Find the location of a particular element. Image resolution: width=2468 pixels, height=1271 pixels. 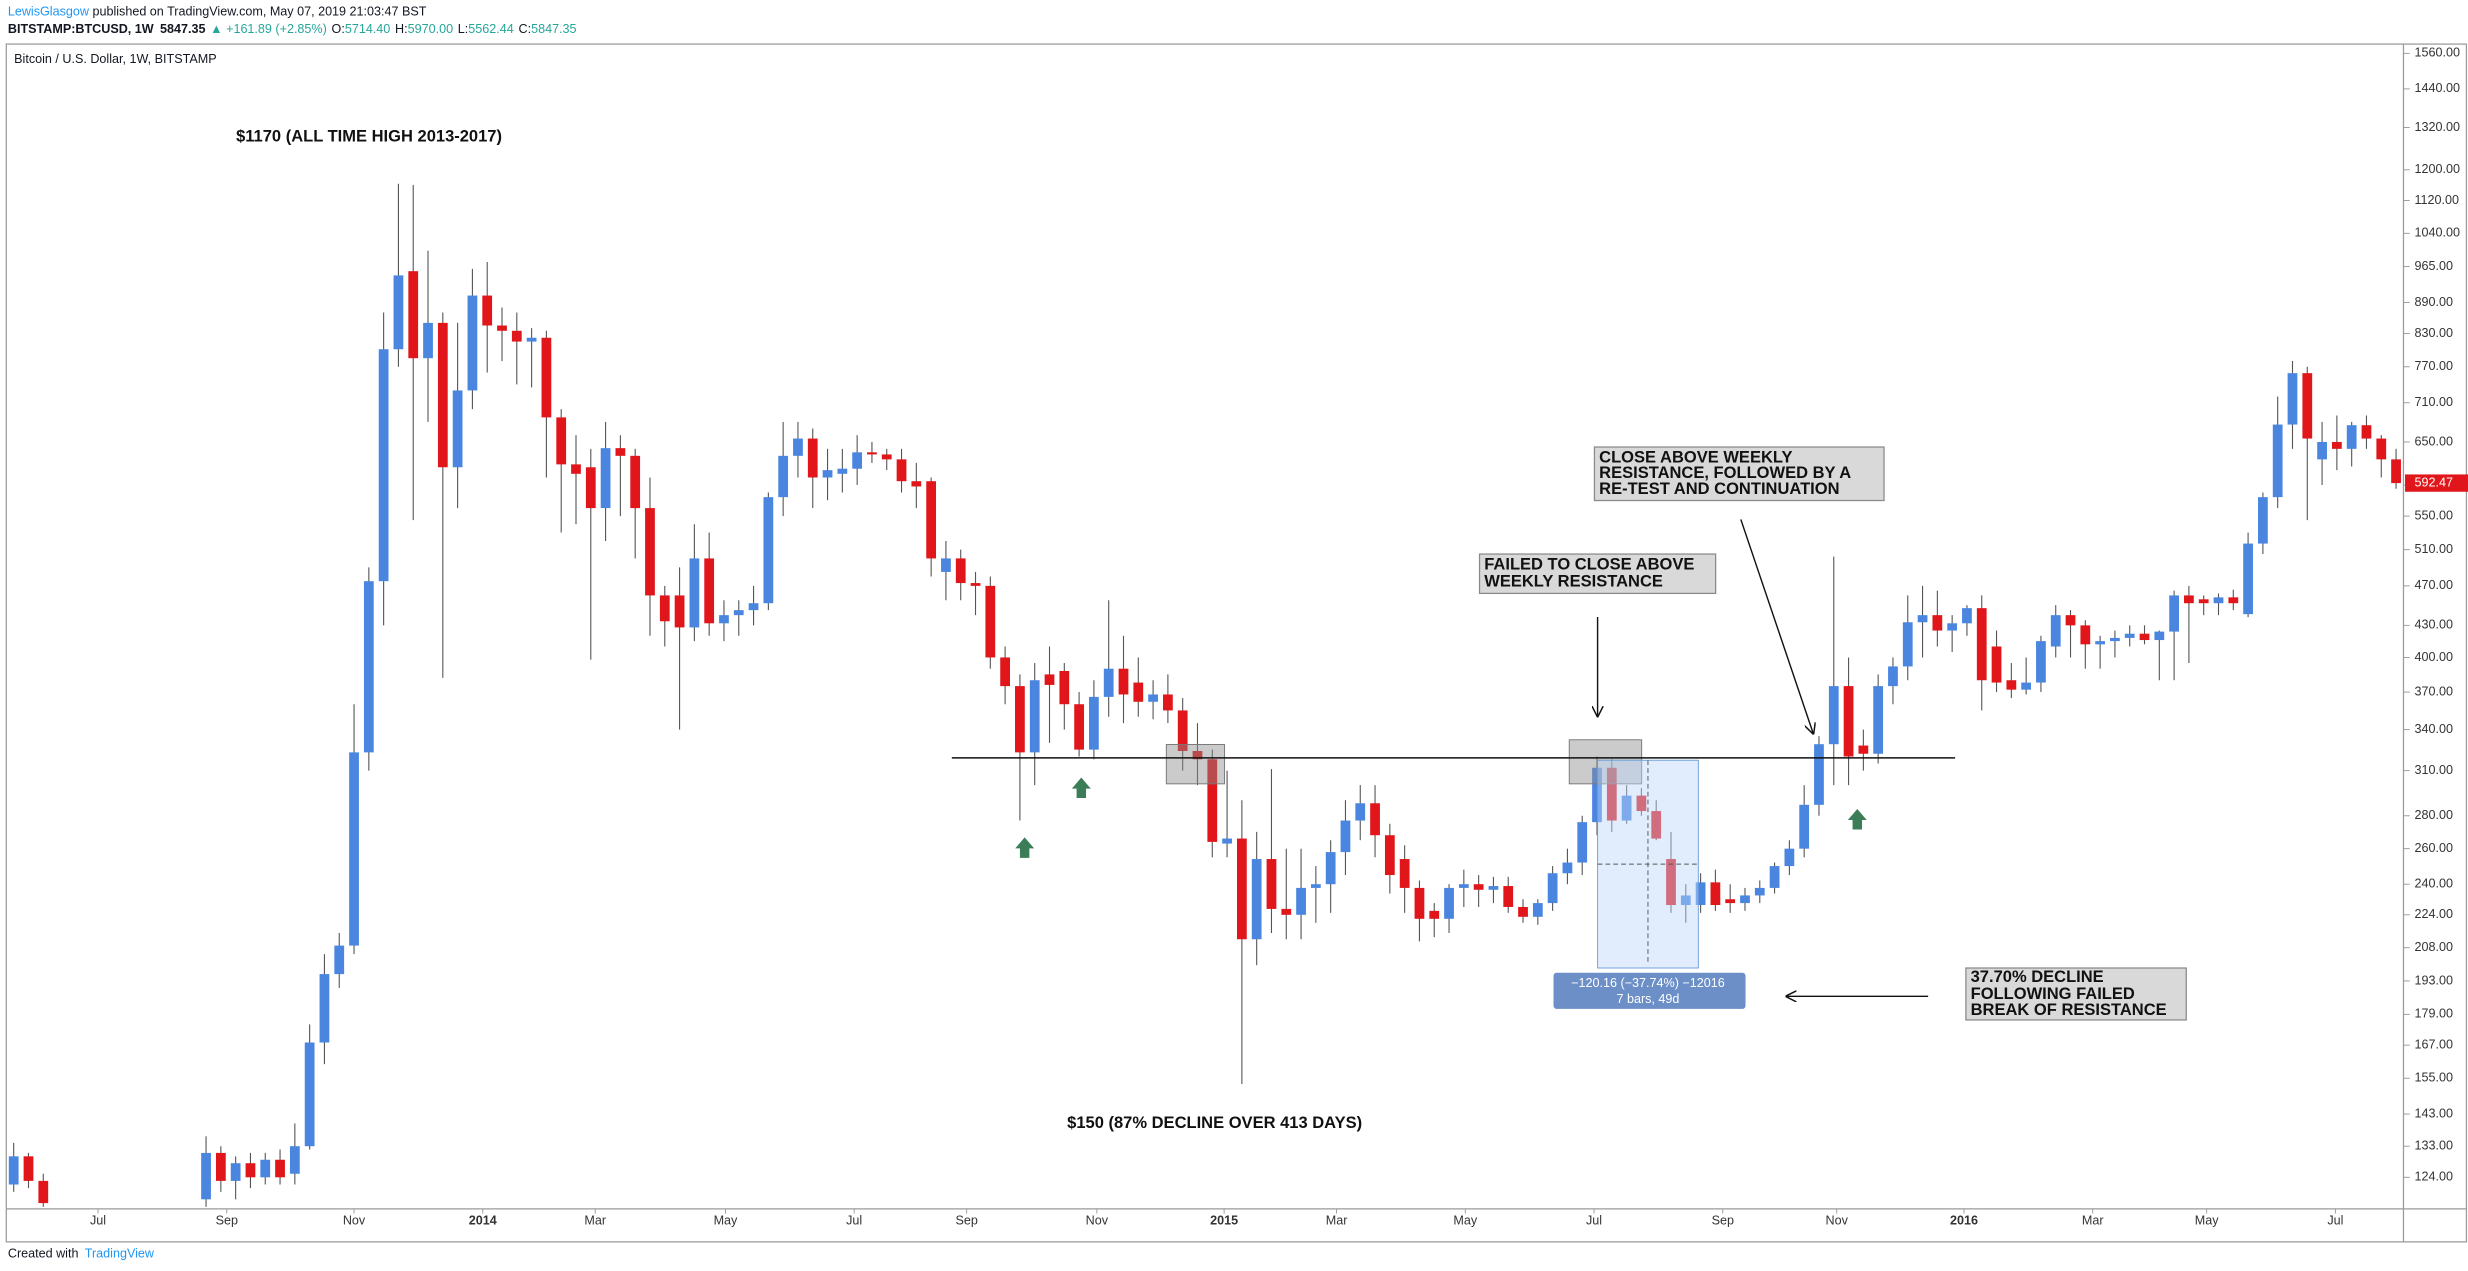

x-tick-label: Nov is located at coordinates (354, 1221).